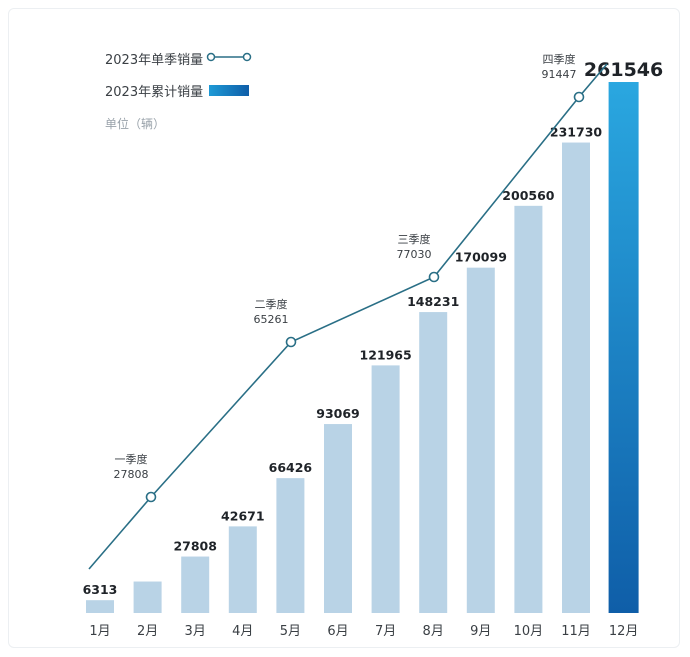 The height and width of the screenshot is (657, 690). I want to click on legend-cumulative-label: 2023年累计销量, so click(154, 92).